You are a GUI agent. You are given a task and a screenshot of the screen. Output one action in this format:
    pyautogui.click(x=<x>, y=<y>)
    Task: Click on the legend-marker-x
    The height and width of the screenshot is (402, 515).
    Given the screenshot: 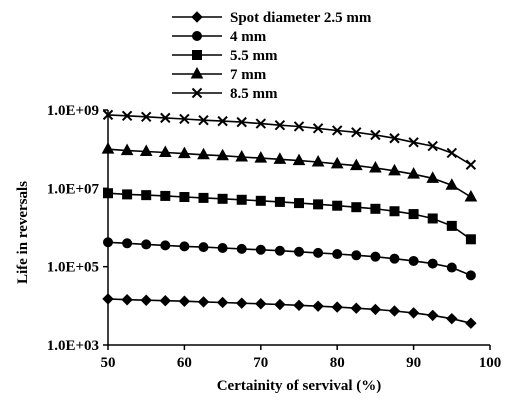 What is the action you would take?
    pyautogui.click(x=197, y=93)
    